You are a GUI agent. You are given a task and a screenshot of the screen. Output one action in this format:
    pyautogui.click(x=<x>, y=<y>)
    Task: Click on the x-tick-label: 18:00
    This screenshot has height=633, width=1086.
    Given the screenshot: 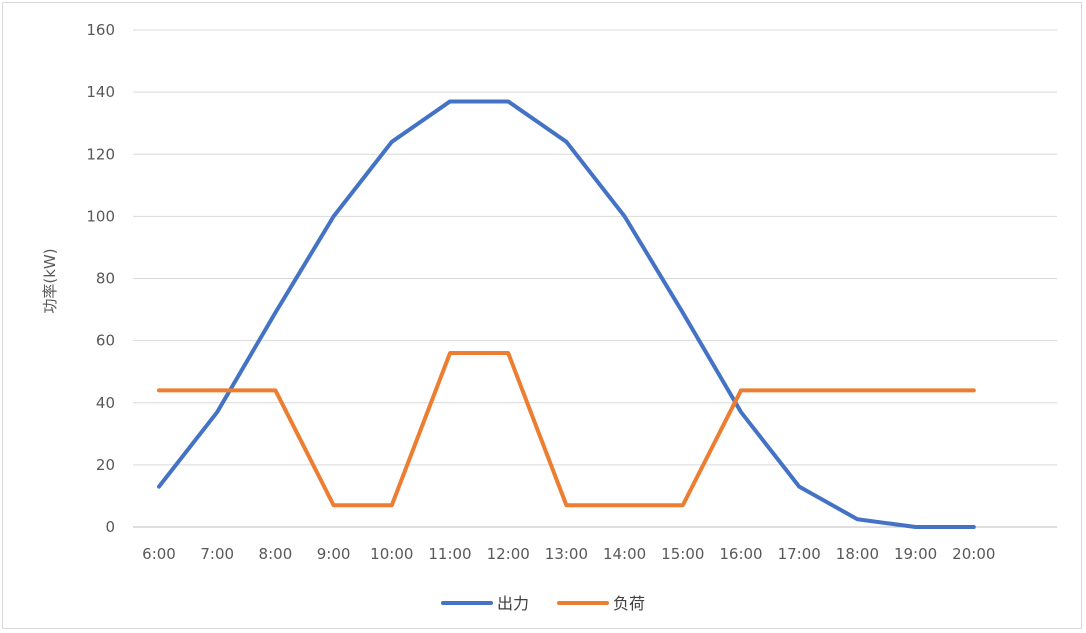 What is the action you would take?
    pyautogui.click(x=857, y=554)
    